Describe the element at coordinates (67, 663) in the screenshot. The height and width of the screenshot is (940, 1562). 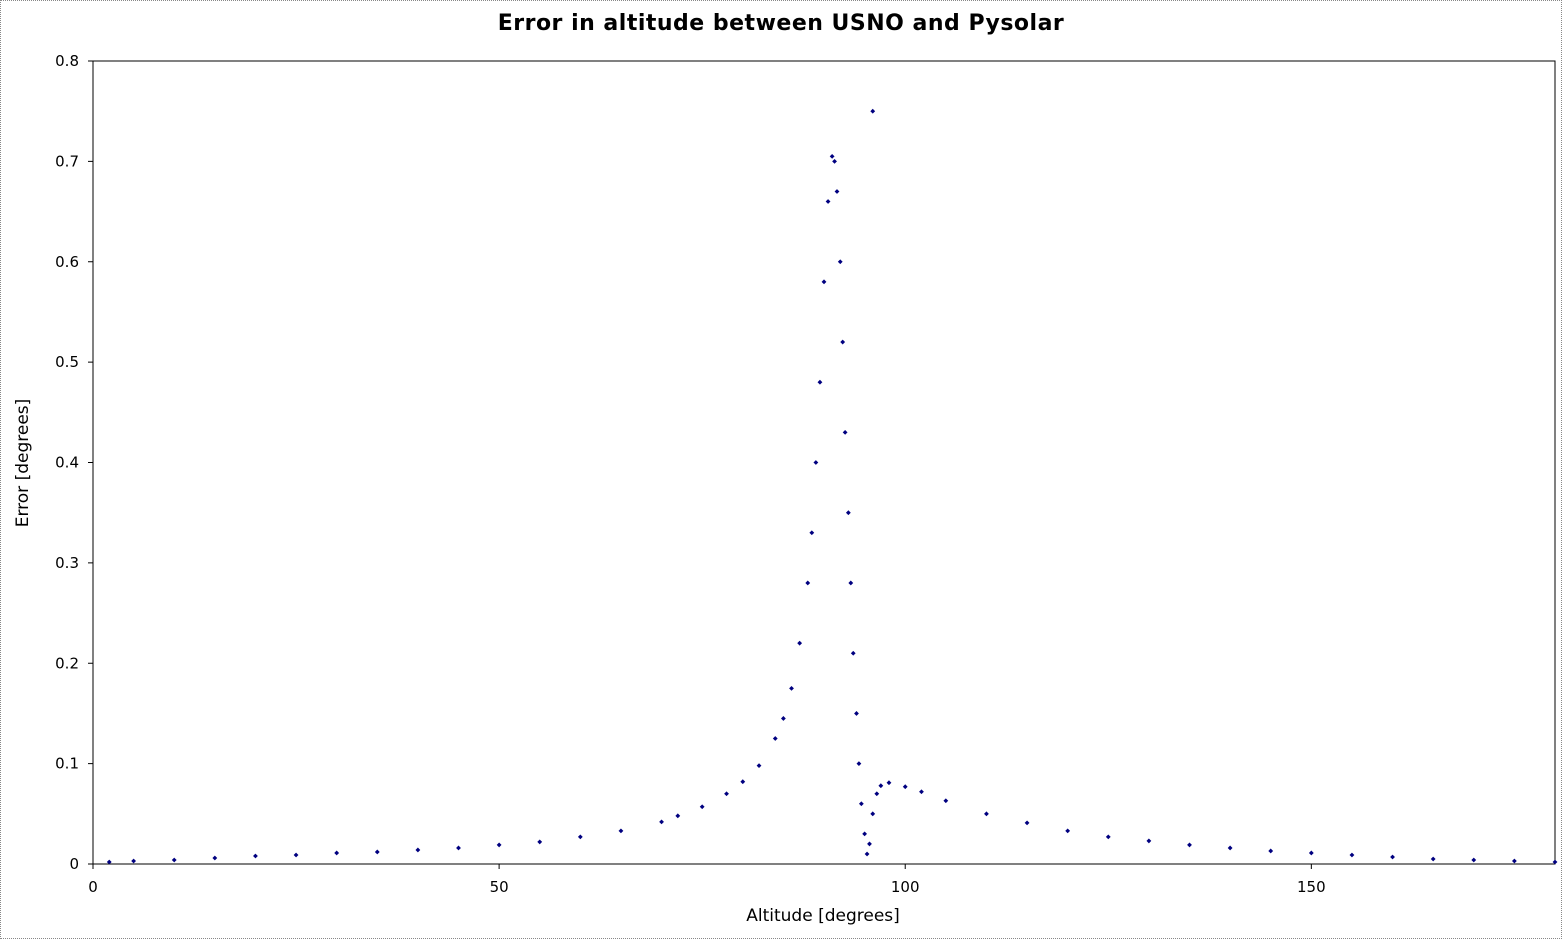
I see `y-tick-label: 0.2` at that location.